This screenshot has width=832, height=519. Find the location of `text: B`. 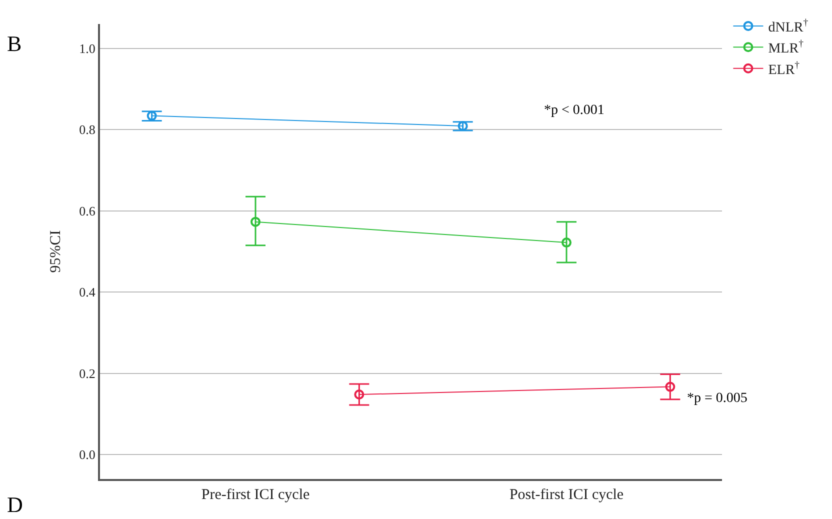

text: B is located at coordinates (14, 43).